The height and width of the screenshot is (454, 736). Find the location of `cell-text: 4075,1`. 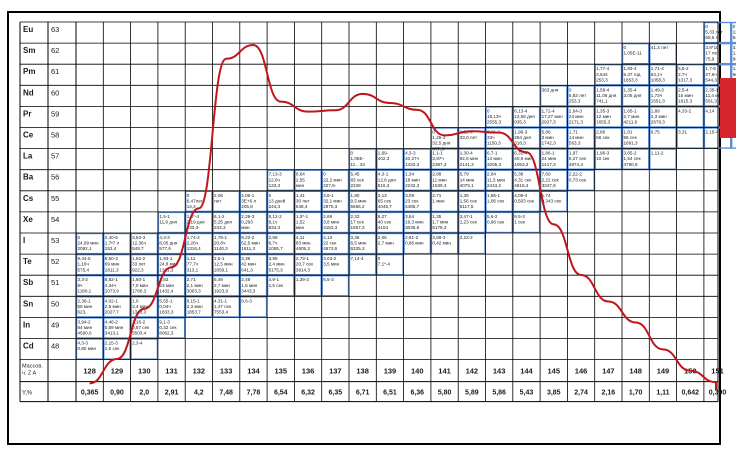

cell-text: 4075,1 is located at coordinates (467, 185).